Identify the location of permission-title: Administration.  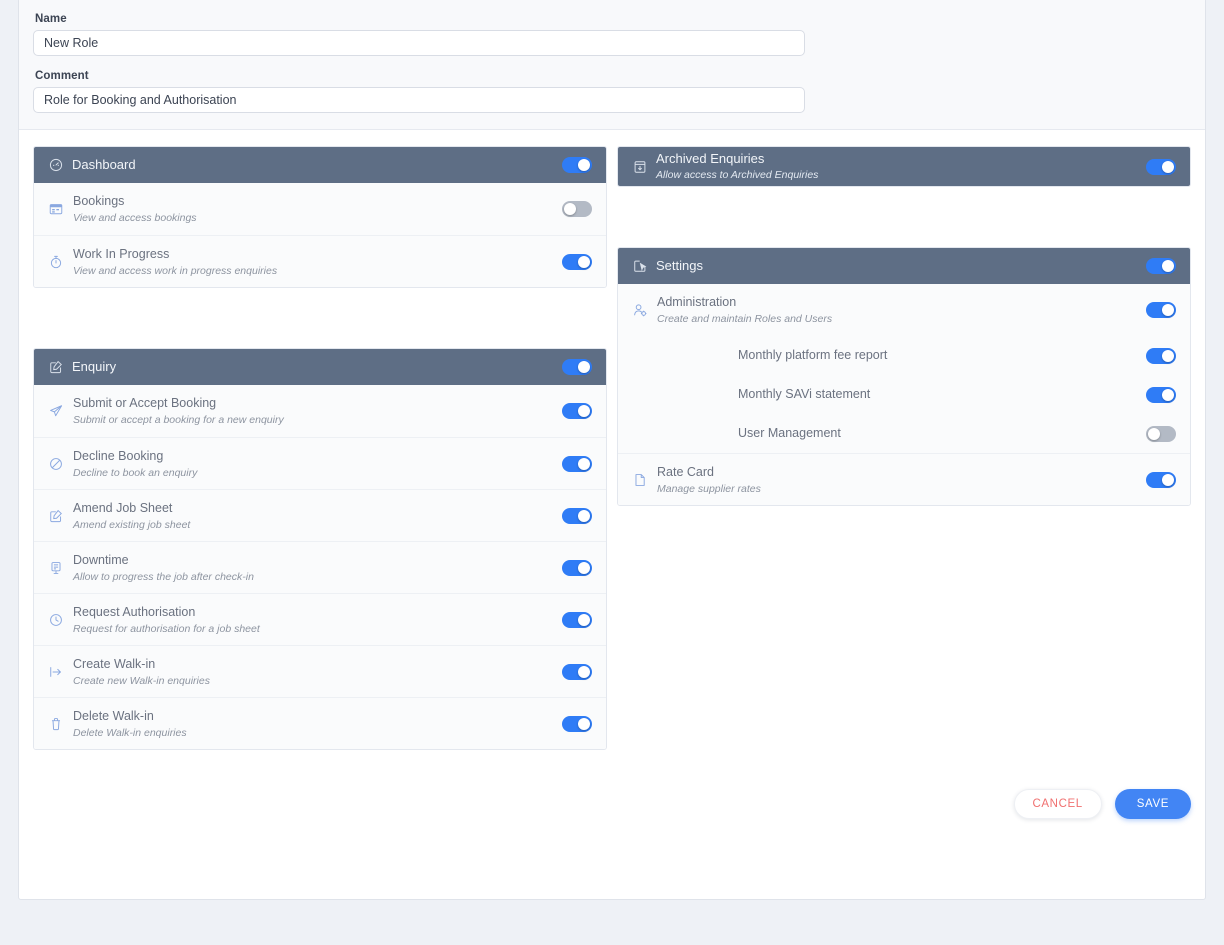
(697, 302).